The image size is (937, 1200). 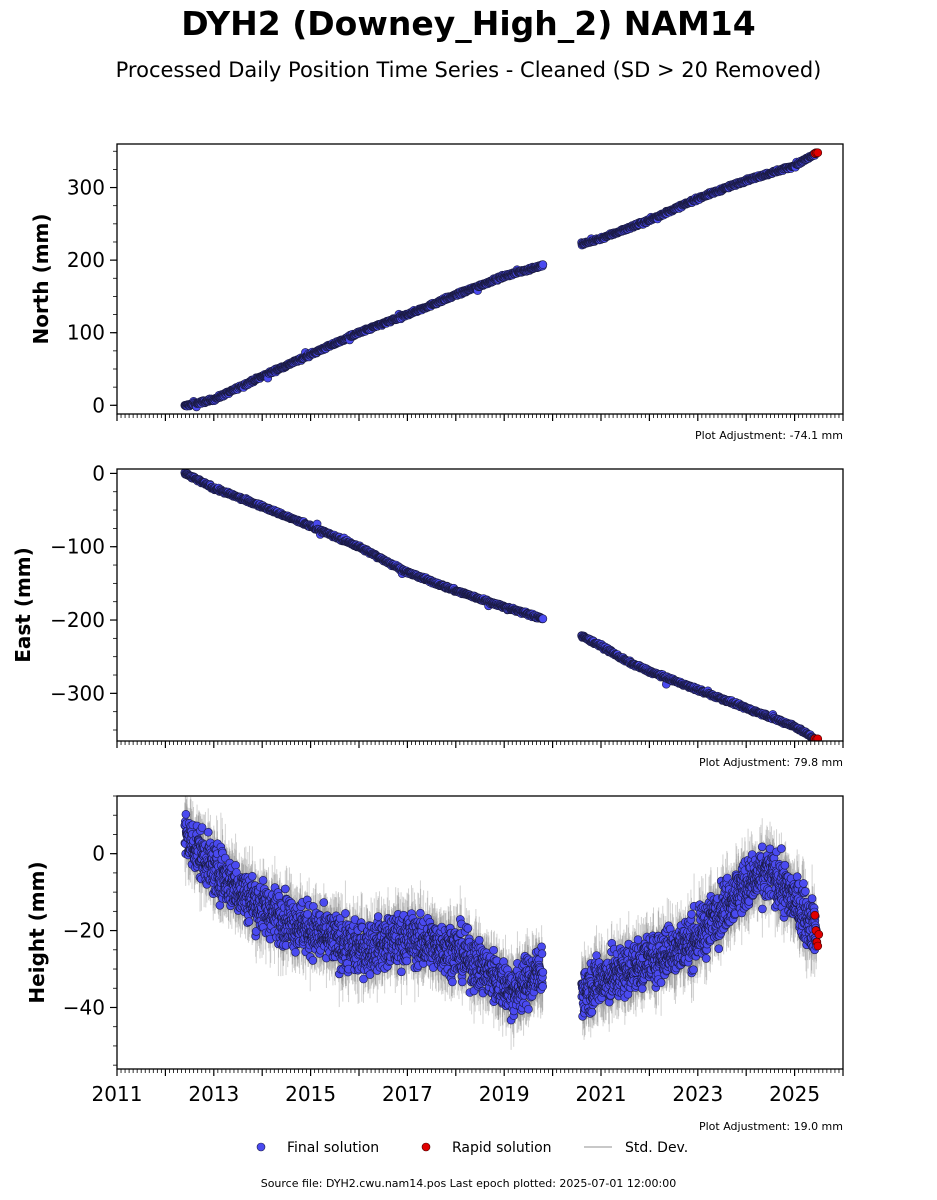 What do you see at coordinates (468, 23) in the screenshot?
I see `chart-title: DYH2 (Downey_High_2) NAM14` at bounding box center [468, 23].